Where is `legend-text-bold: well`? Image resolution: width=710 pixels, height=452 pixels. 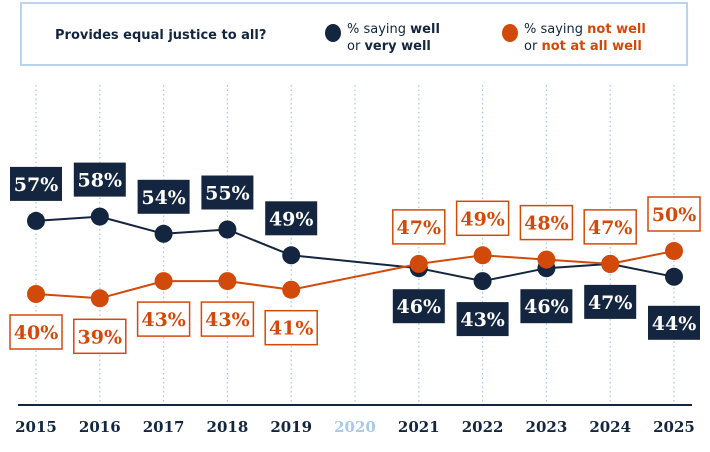
legend-text-bold: well is located at coordinates (425, 29).